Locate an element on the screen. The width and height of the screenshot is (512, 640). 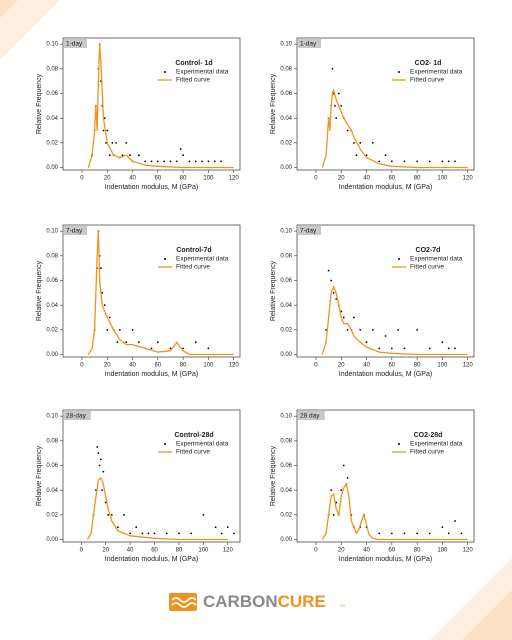
x-tick-label: 0 is located at coordinates (316, 179).